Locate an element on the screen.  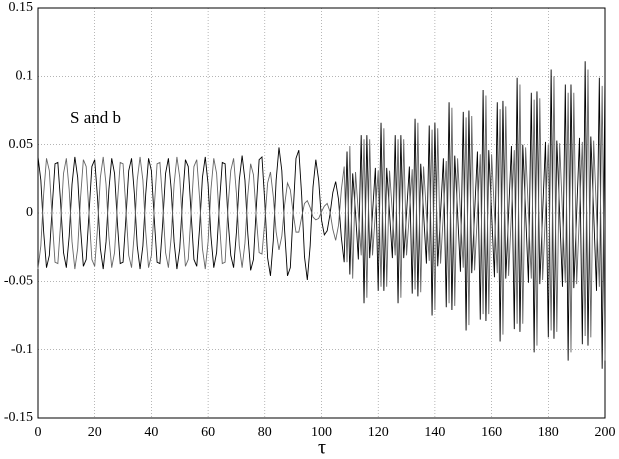
x-tick-label: 0 is located at coordinates (38, 432).